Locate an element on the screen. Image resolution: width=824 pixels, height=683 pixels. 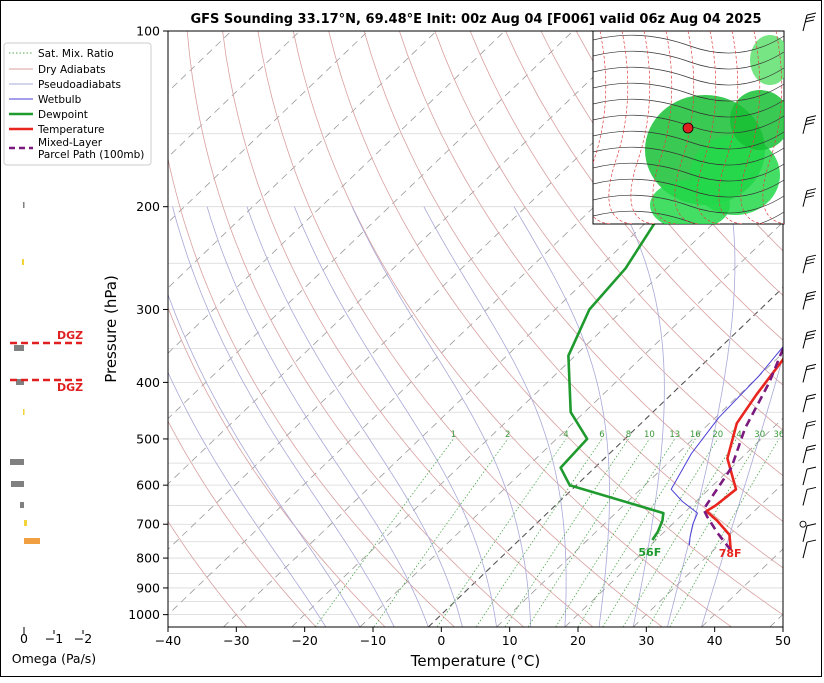
x-tick-label: 30 is located at coordinates (646, 640).